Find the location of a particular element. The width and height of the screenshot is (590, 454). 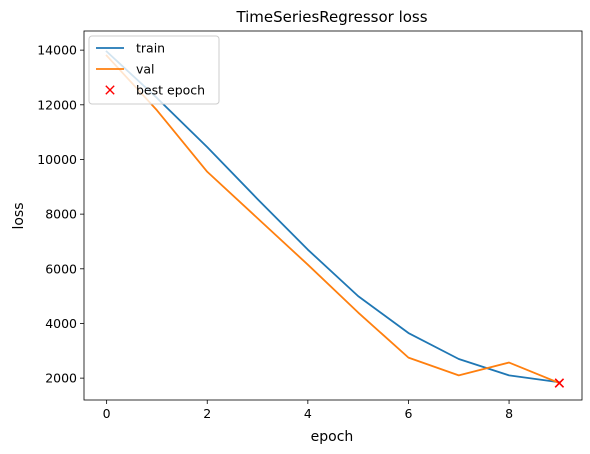

y-tick-label: 12000 is located at coordinates (57, 104).